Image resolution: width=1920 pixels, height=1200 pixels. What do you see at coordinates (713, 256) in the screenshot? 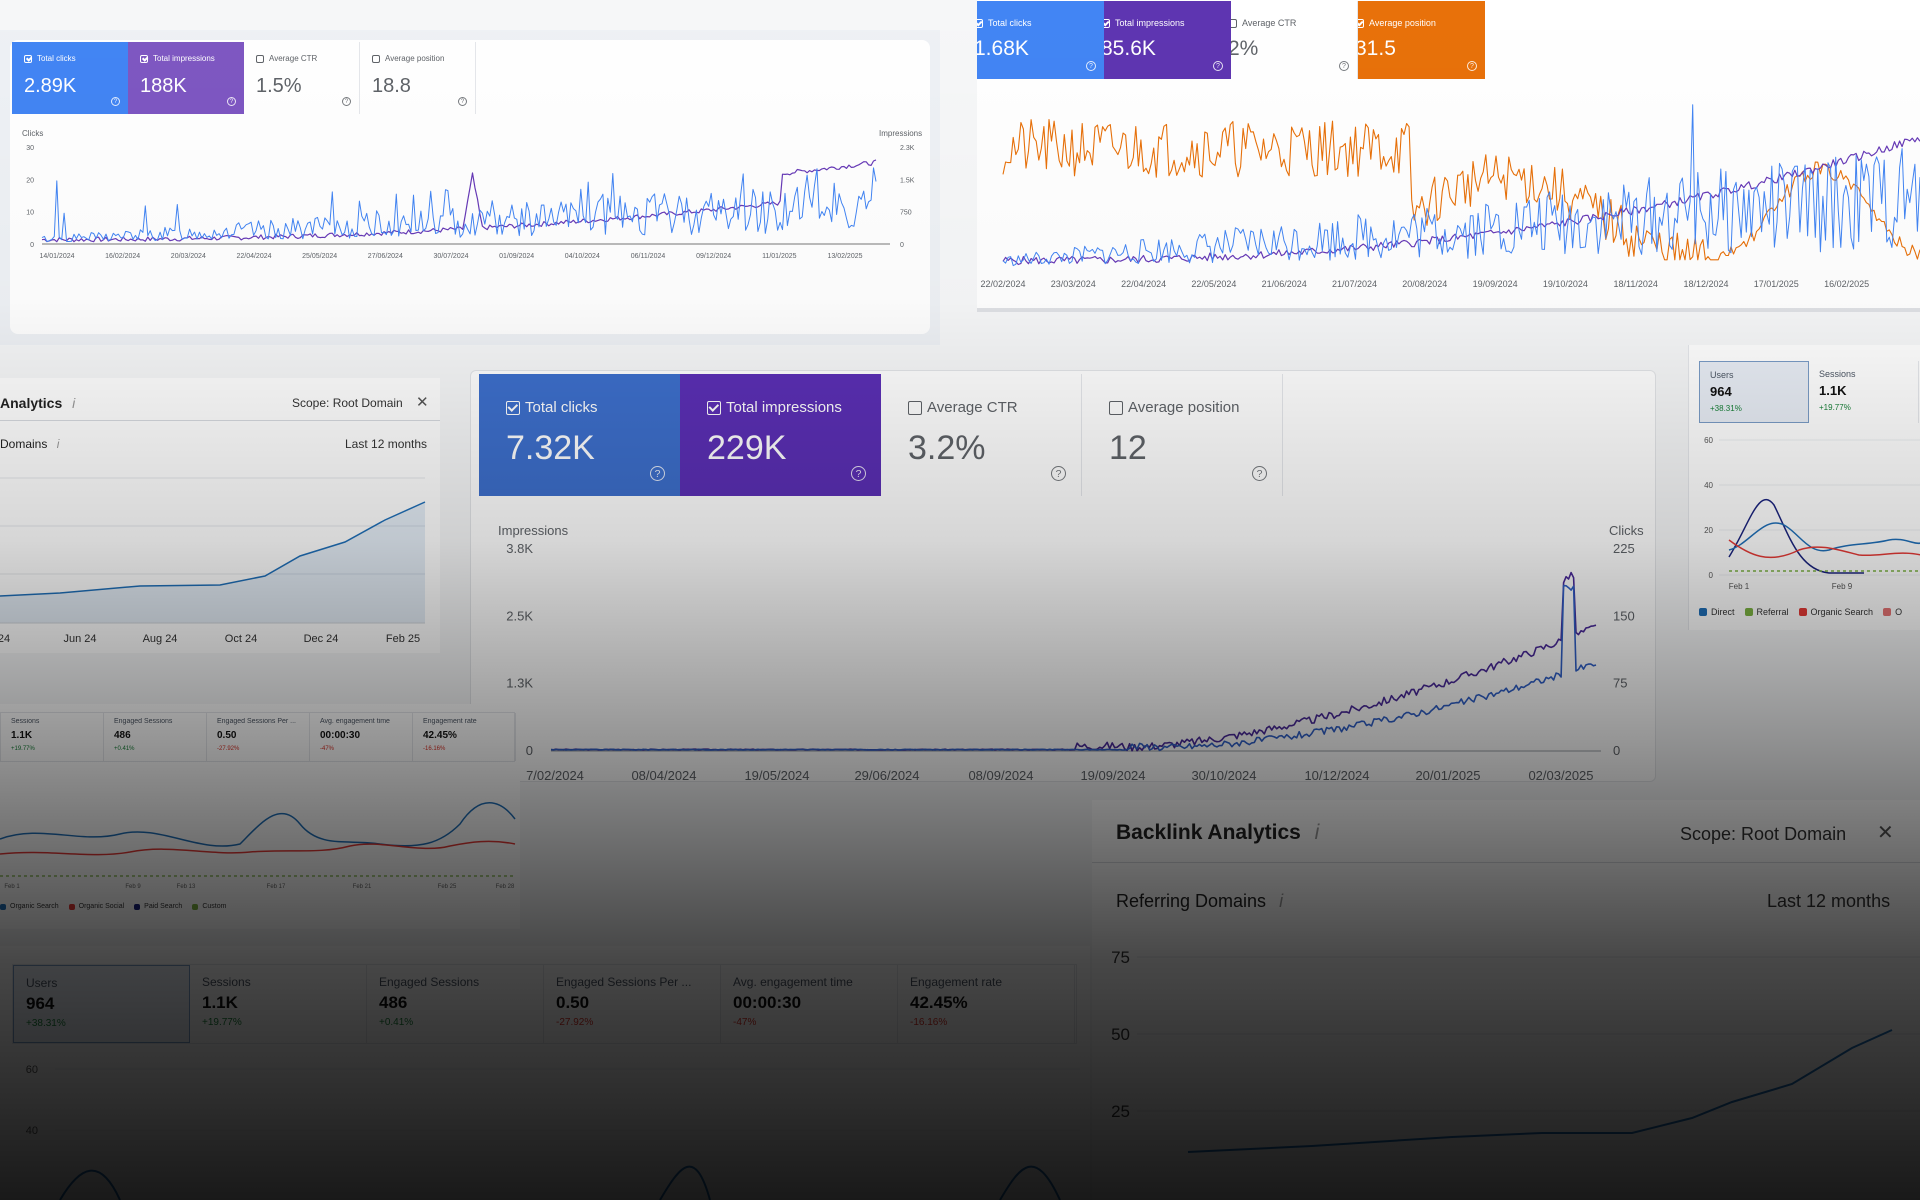
I see `x-tick-label: 09/12/2024` at bounding box center [713, 256].